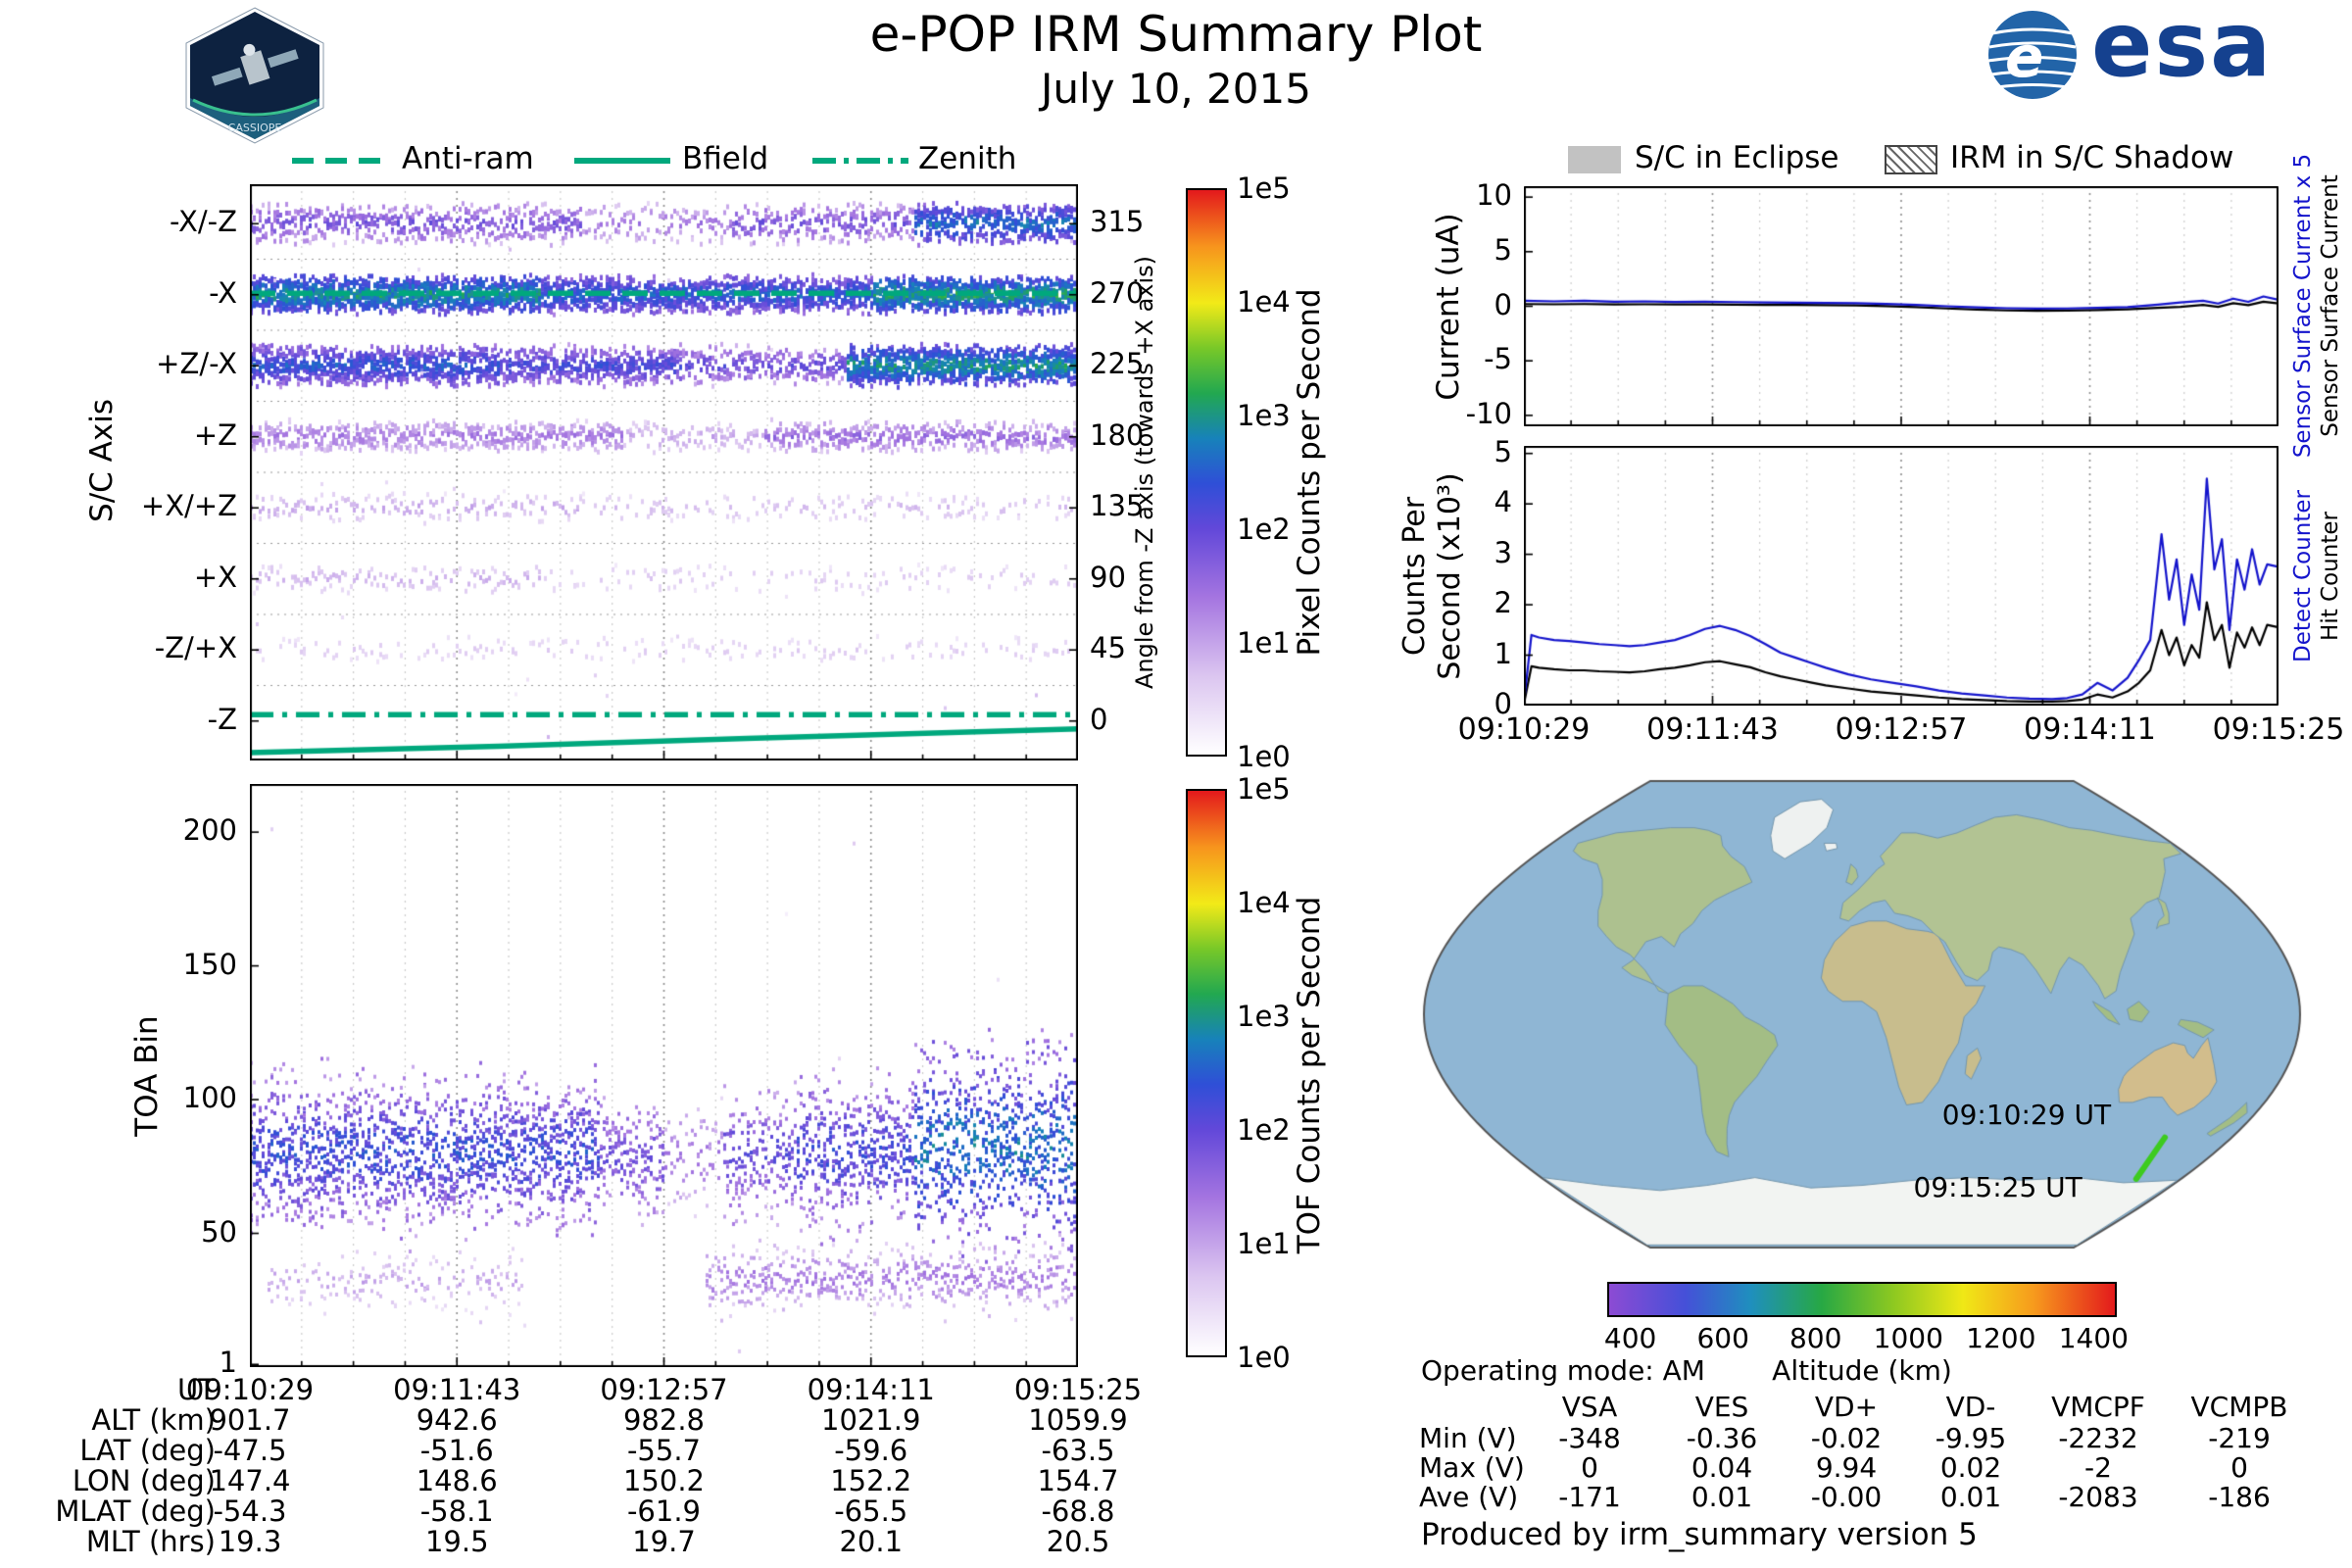 The image size is (2352, 1568). What do you see at coordinates (1846, 1467) in the screenshot?
I see `voltage-cell: 9.94` at bounding box center [1846, 1467].